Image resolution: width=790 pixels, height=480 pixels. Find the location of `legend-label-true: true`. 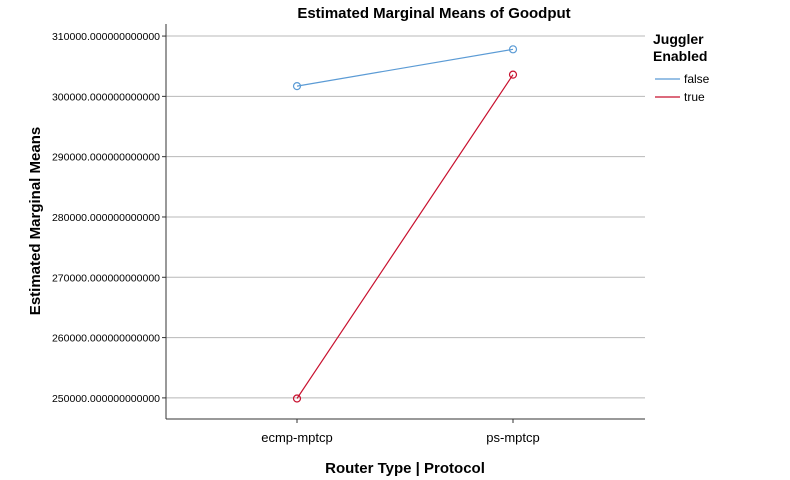

legend-label-true: true is located at coordinates (694, 97).